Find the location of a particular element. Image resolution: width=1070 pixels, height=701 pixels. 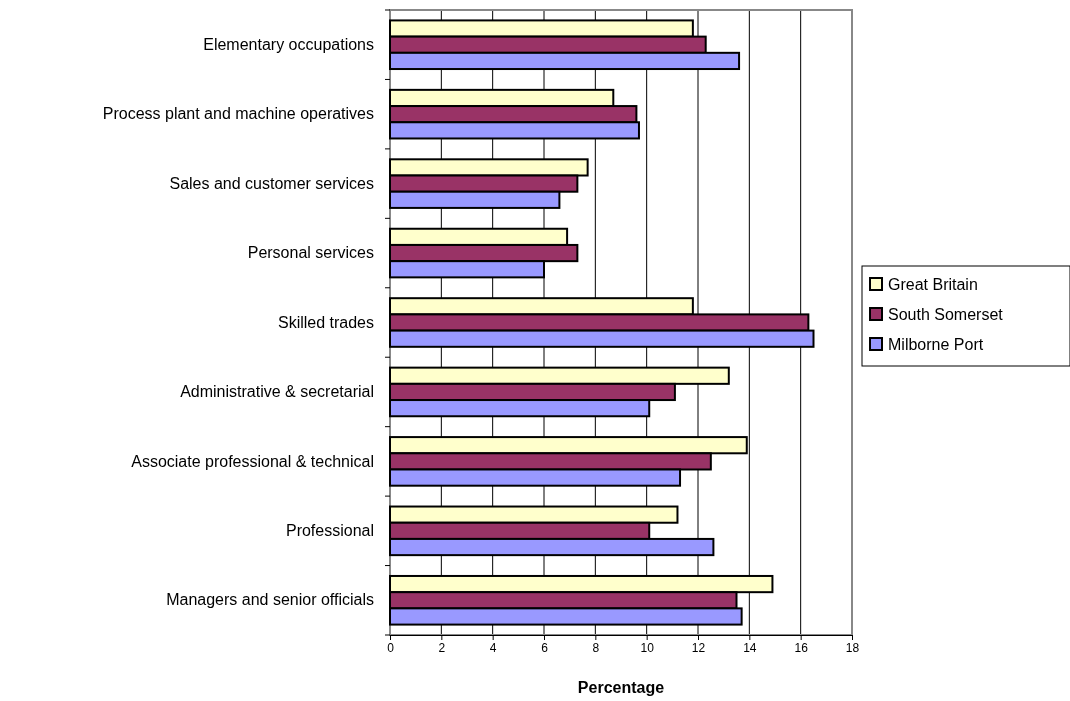

y-tick-label: Professional is located at coordinates (329, 530).